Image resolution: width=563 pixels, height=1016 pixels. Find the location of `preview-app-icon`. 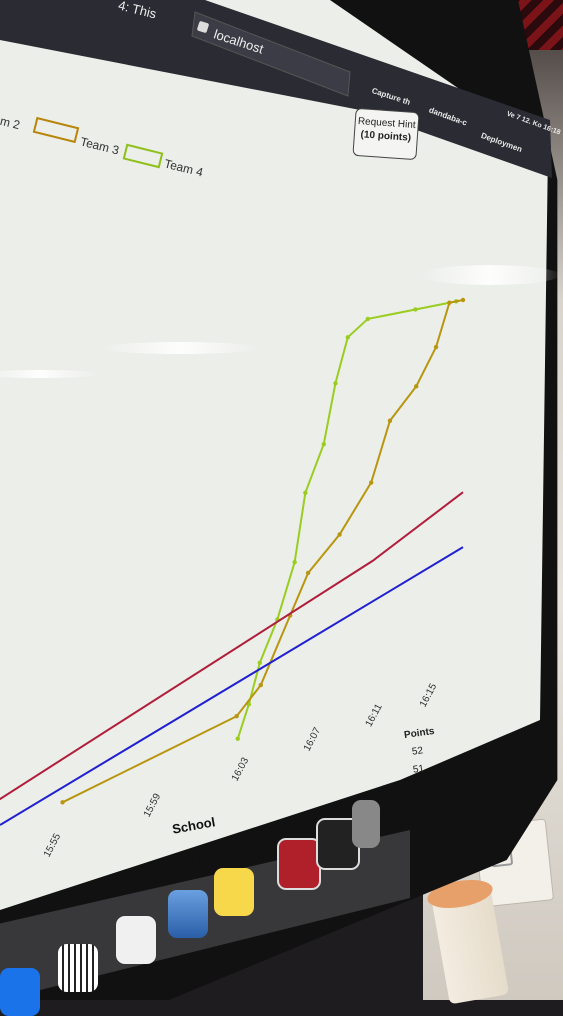

preview-app-icon is located at coordinates (188, 914).